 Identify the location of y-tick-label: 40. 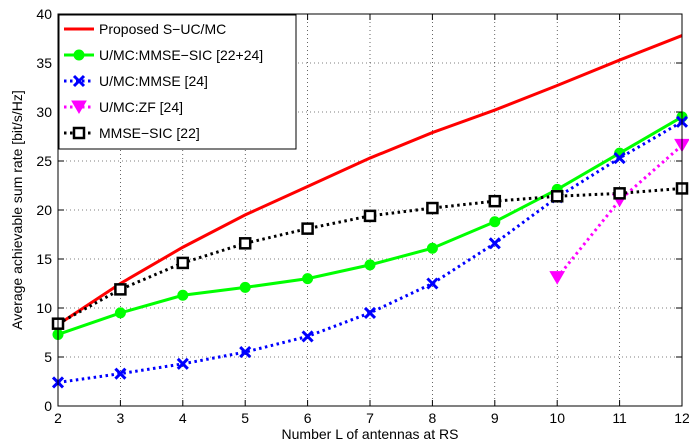
(44, 14).